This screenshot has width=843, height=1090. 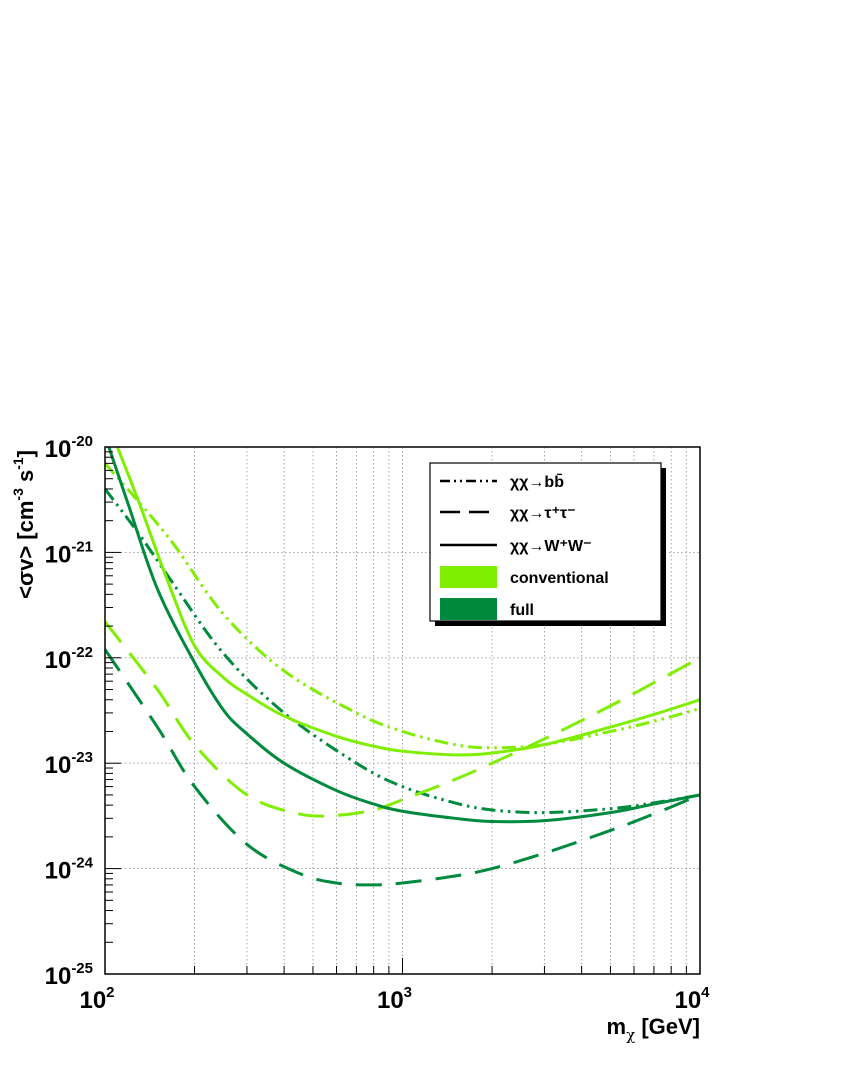 What do you see at coordinates (468, 609) in the screenshot?
I see `legend-swatch-full` at bounding box center [468, 609].